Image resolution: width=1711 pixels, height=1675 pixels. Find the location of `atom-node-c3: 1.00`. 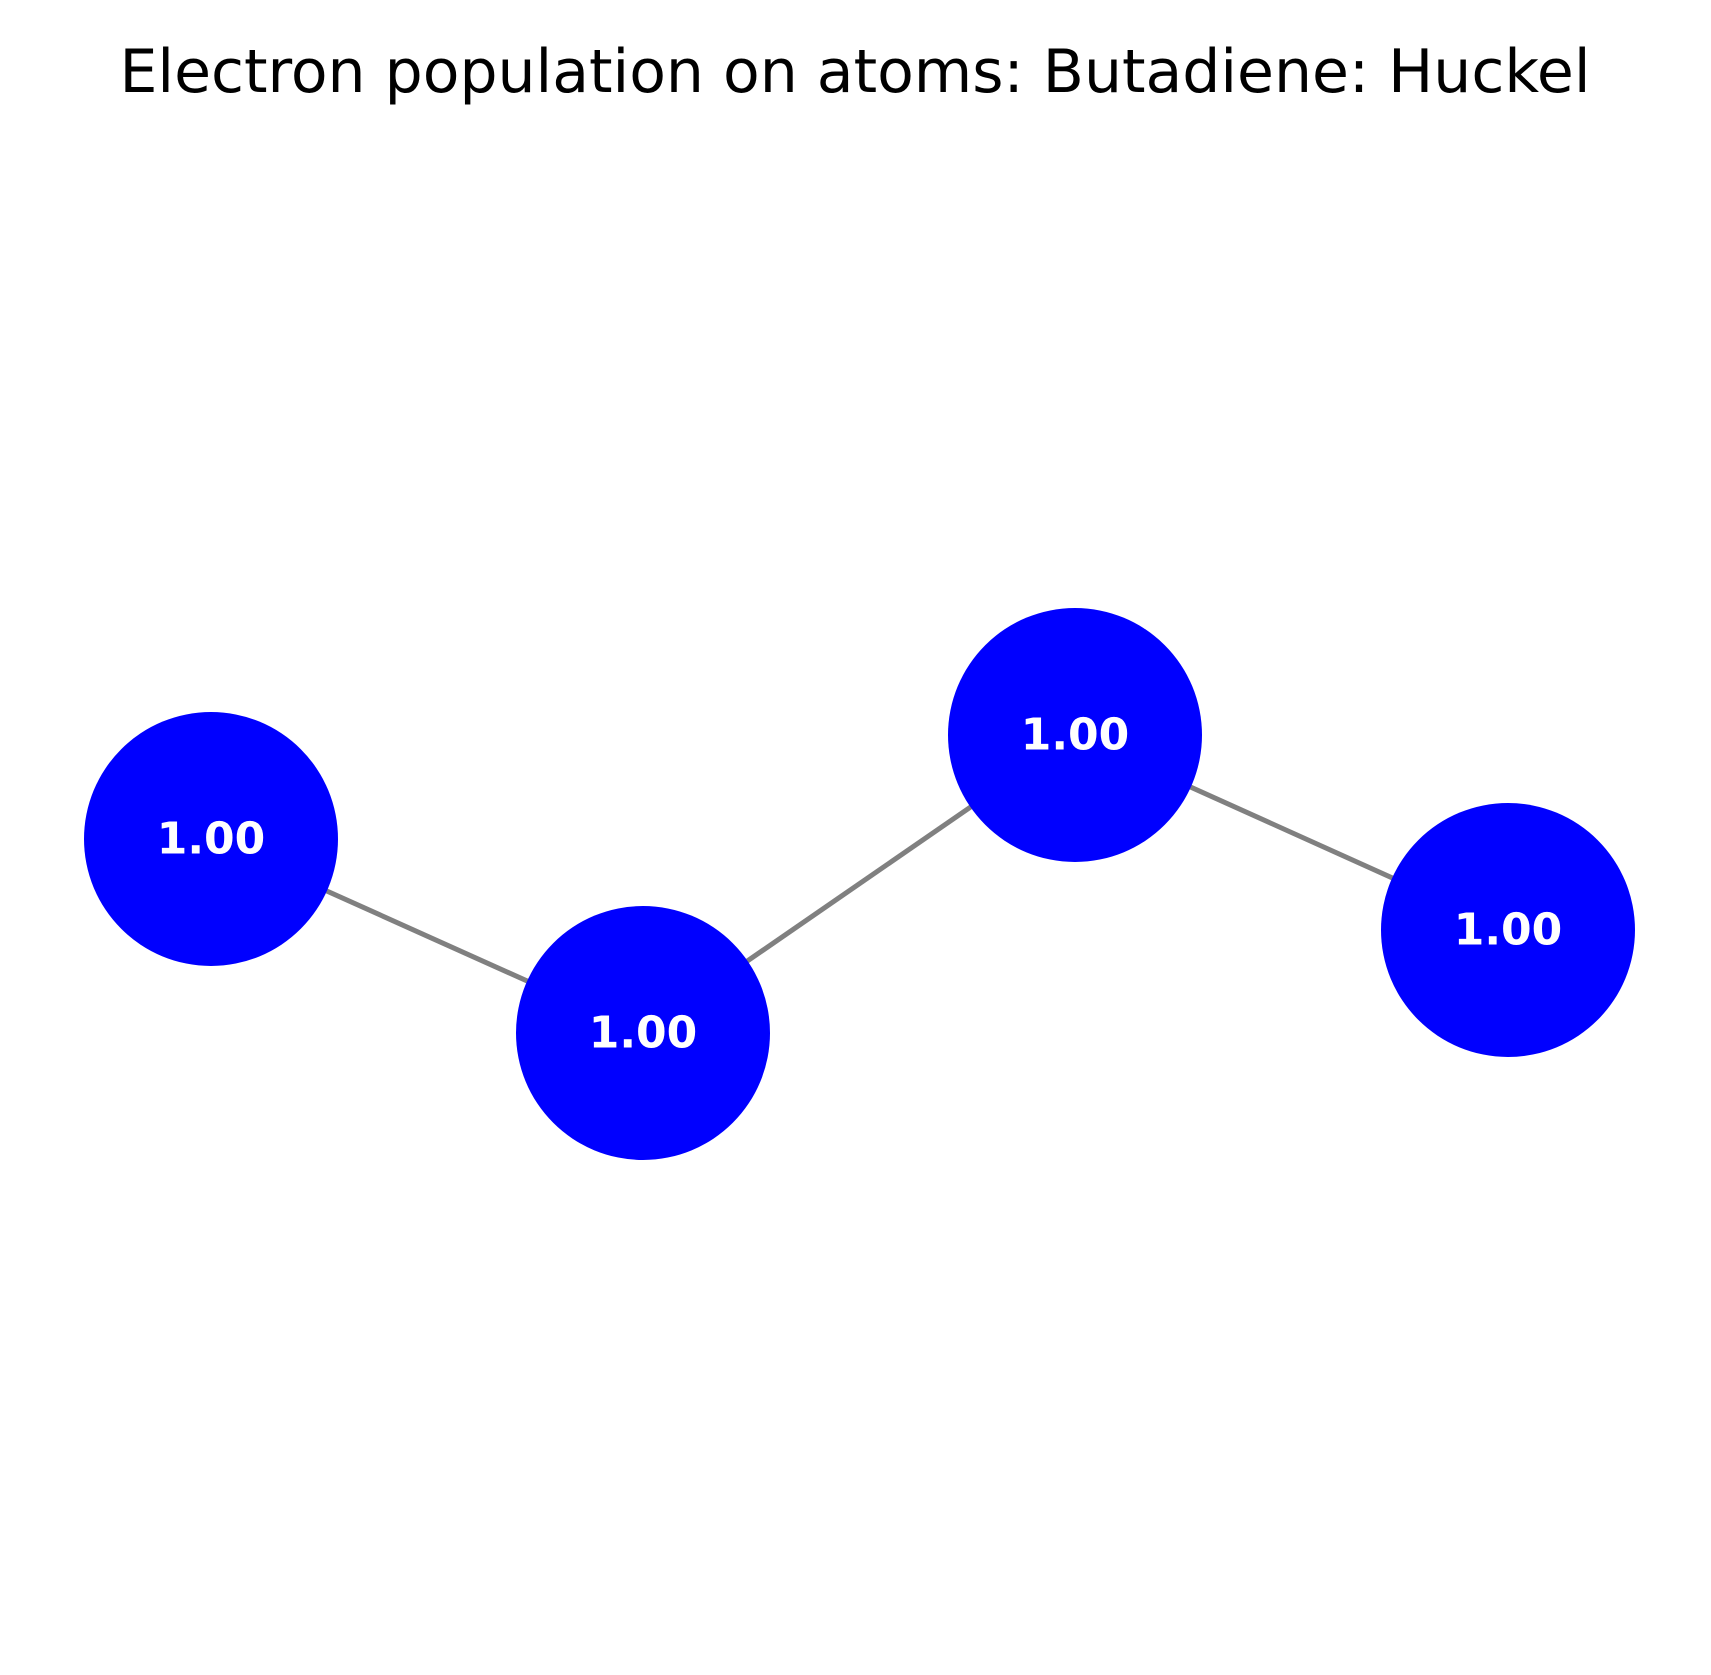

atom-node-c3: 1.00 is located at coordinates (1075, 735).